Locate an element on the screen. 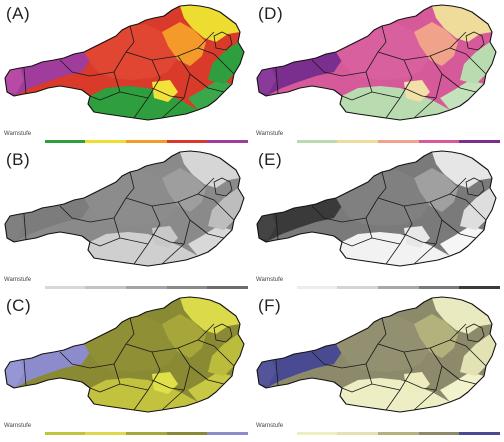 This screenshot has width=504, height=442. panel-label: (D) is located at coordinates (271, 13).